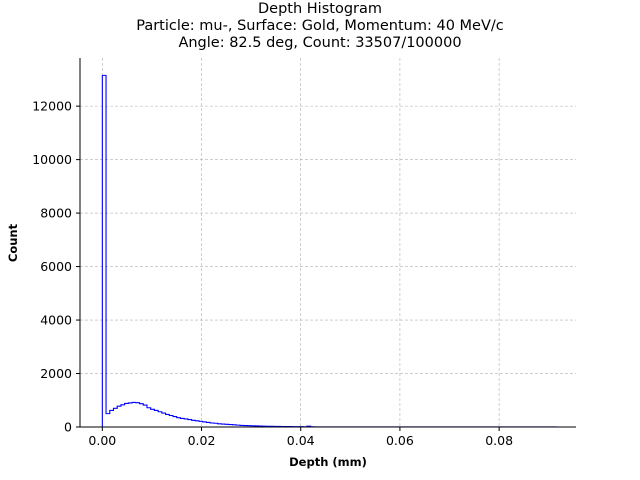 This screenshot has height=480, width=640. I want to click on x-ticks: 0.00 0.02 0.04 0.06 0.08, so click(300, 437).